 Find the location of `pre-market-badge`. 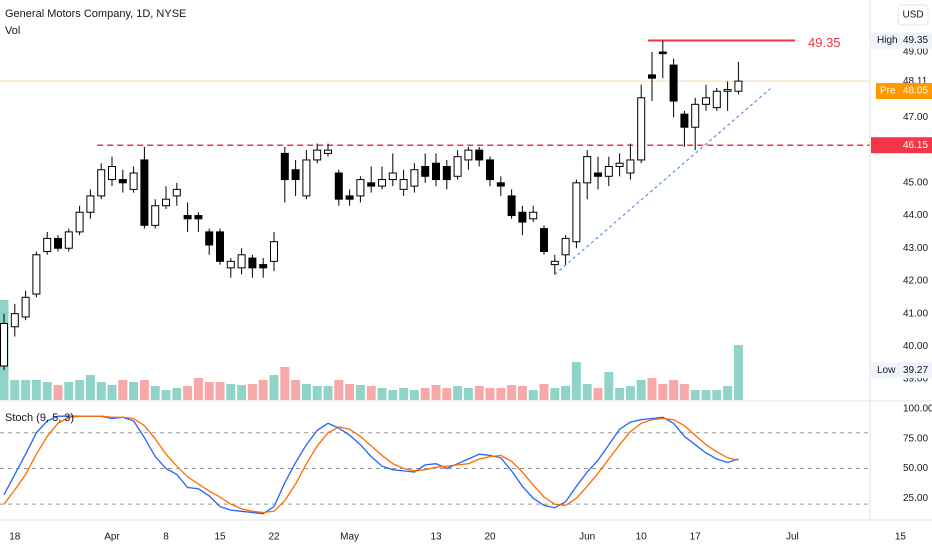

pre-market-badge is located at coordinates (904, 91).